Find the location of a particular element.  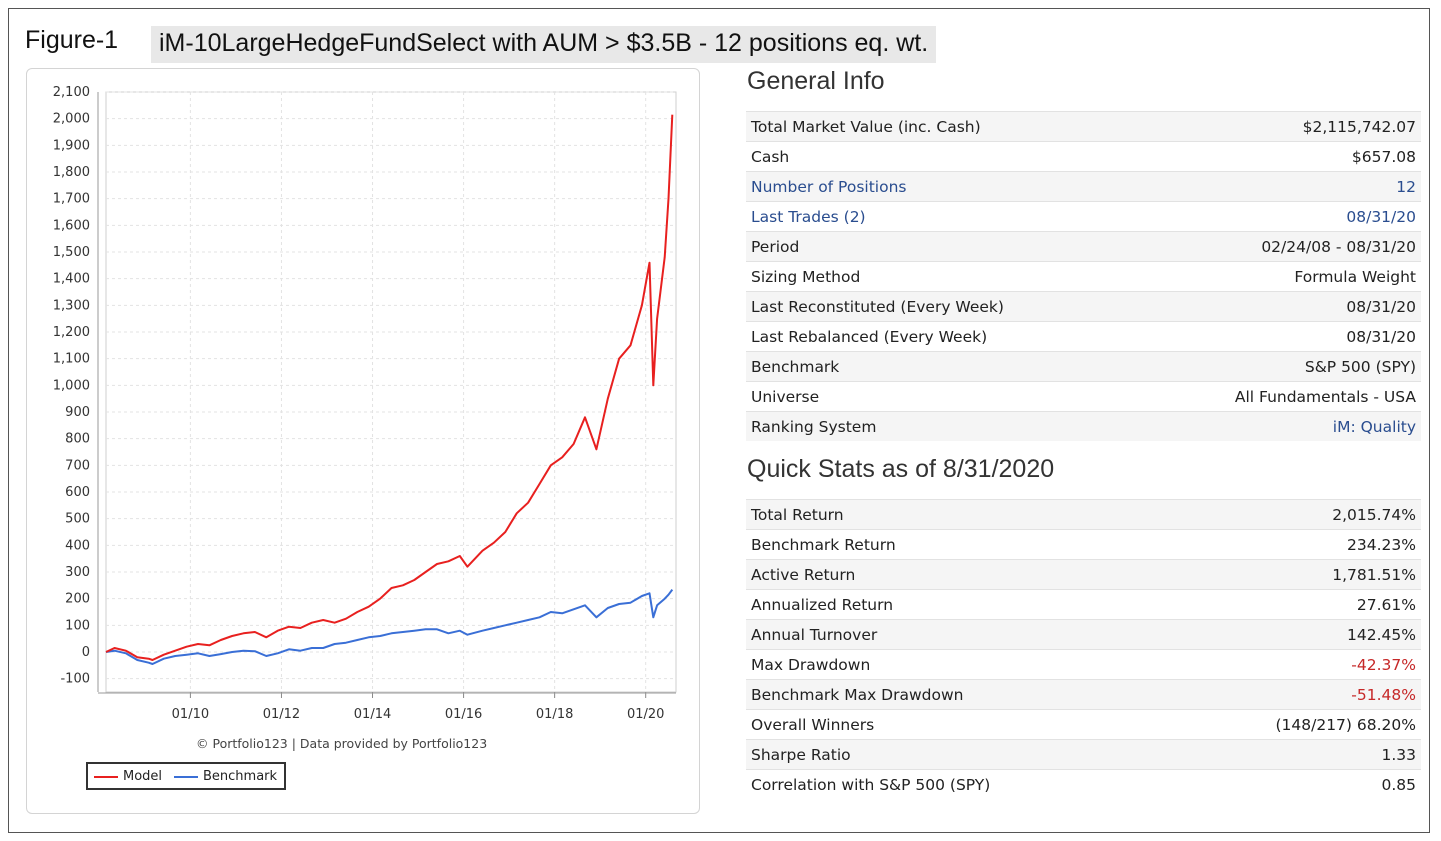

y-tick-label: 1,900 is located at coordinates (71, 145).